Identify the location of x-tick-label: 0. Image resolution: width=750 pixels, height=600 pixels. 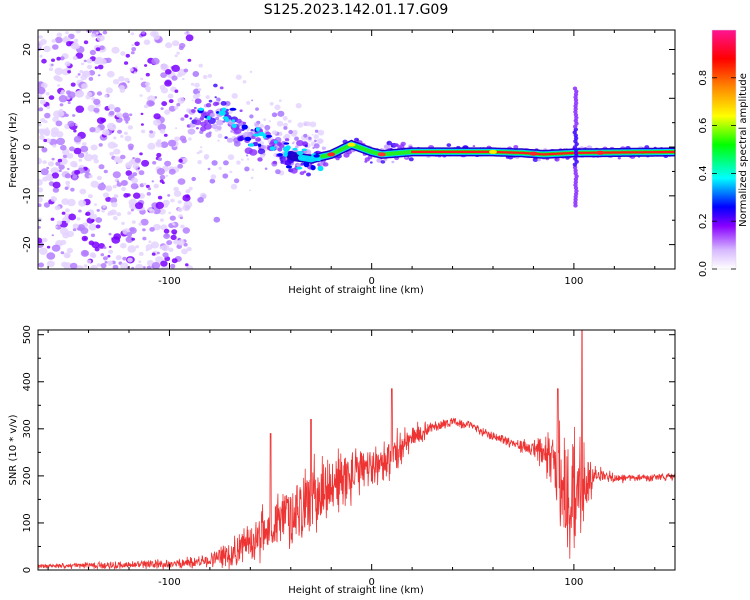
(371, 281).